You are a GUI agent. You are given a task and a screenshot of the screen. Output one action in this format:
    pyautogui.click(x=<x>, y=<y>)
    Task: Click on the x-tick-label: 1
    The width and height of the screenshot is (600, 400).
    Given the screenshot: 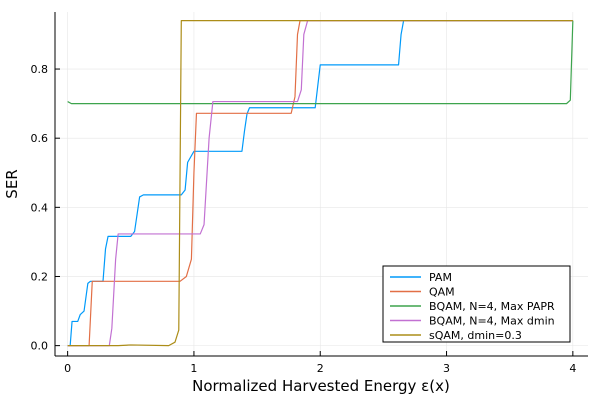 What is the action you would take?
    pyautogui.click(x=193, y=368)
    